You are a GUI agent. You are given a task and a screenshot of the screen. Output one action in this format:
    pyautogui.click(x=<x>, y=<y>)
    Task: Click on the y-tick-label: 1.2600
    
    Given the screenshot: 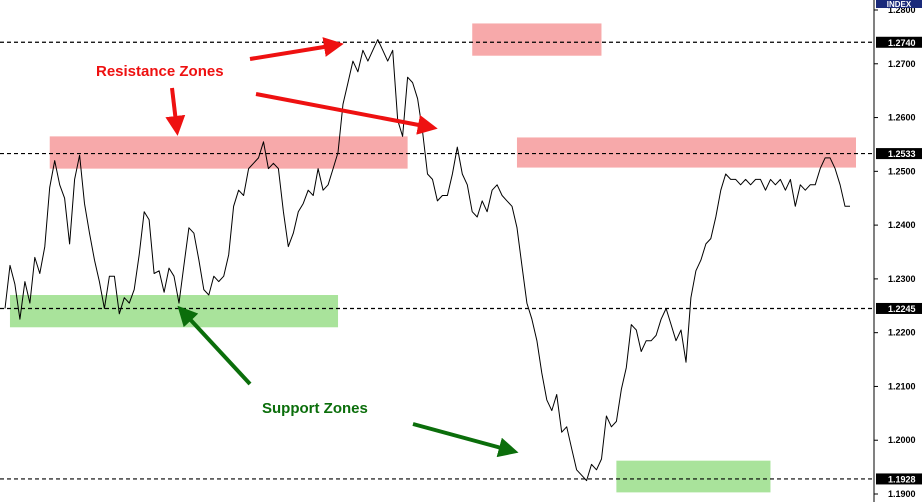 What is the action you would take?
    pyautogui.click(x=902, y=118)
    